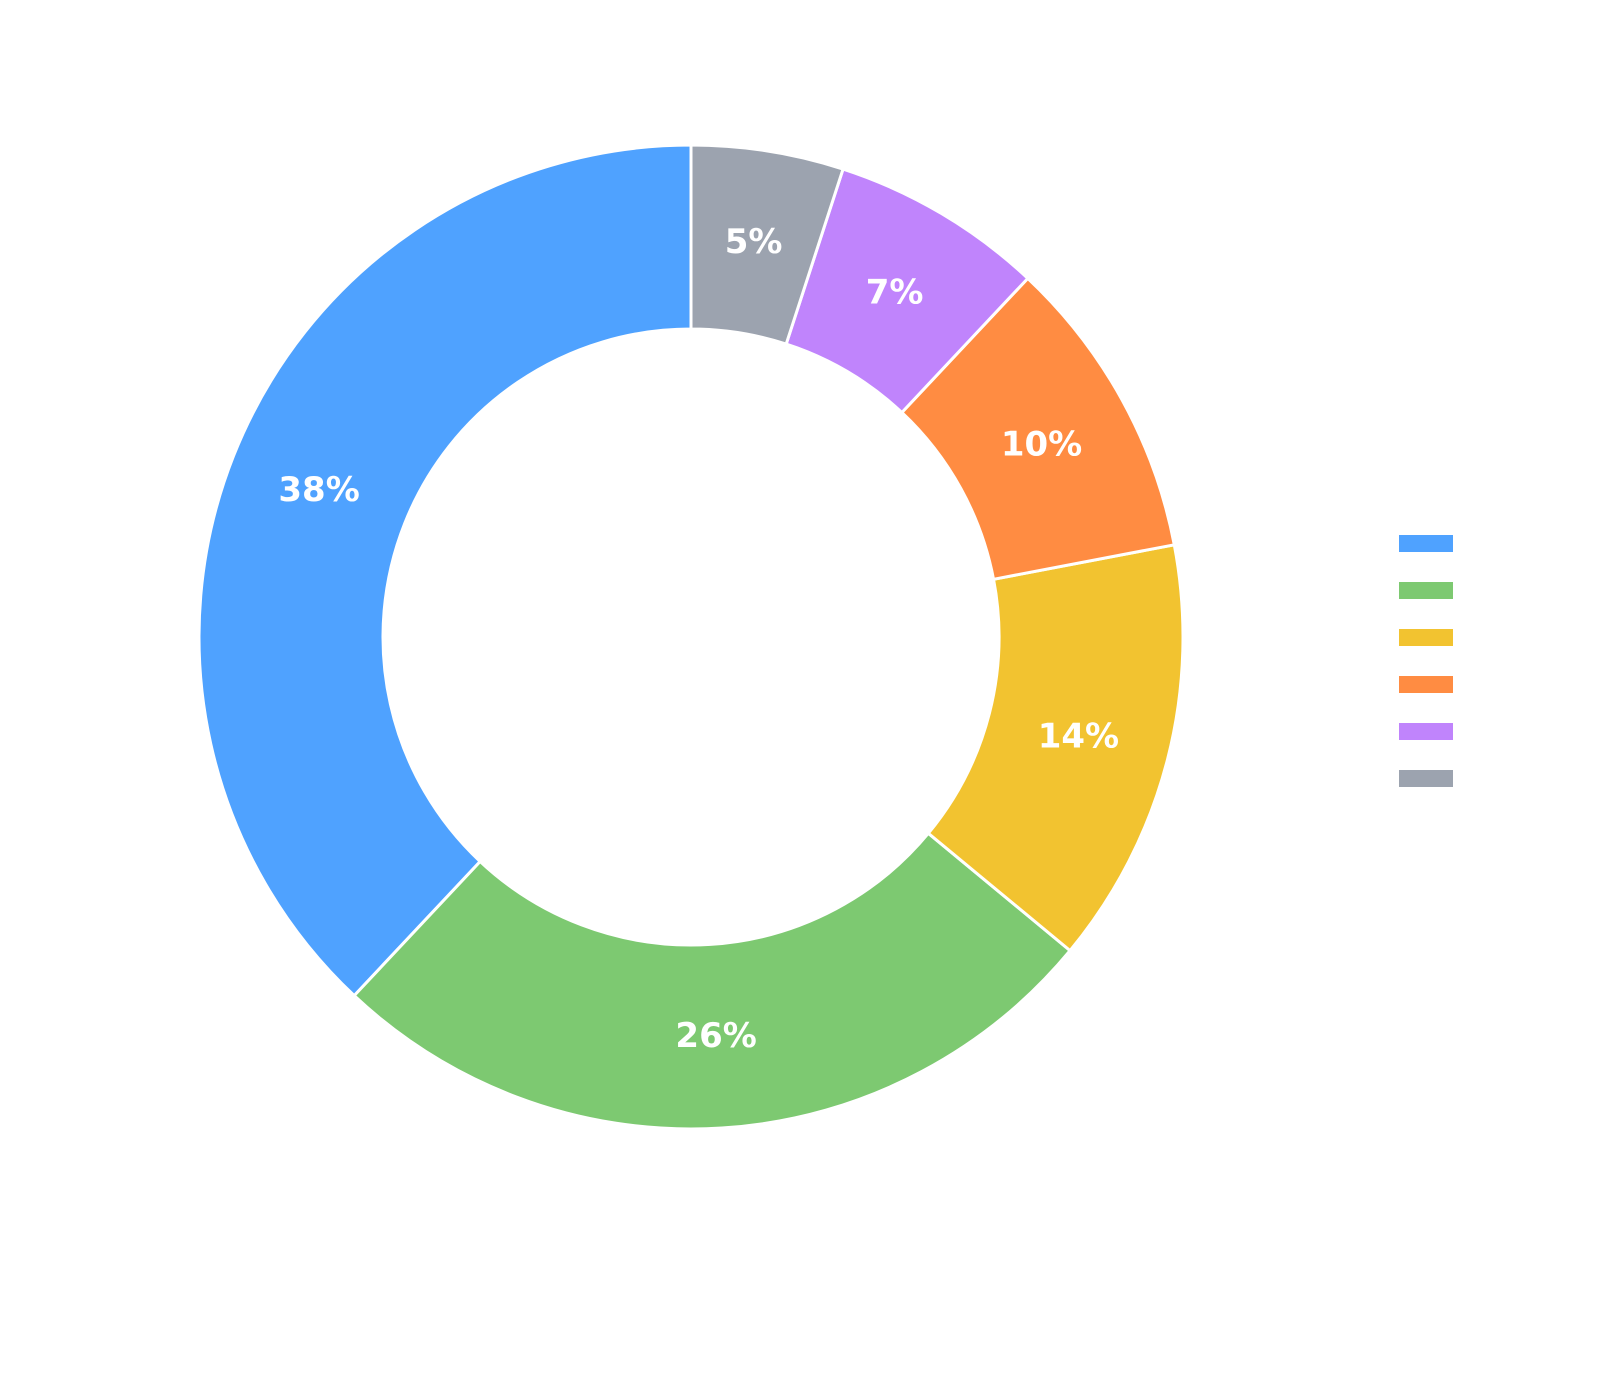 Image resolution: width=1601 pixels, height=1393 pixels. Describe the element at coordinates (318, 490) in the screenshot. I see `slice-label-0: 38%` at that location.